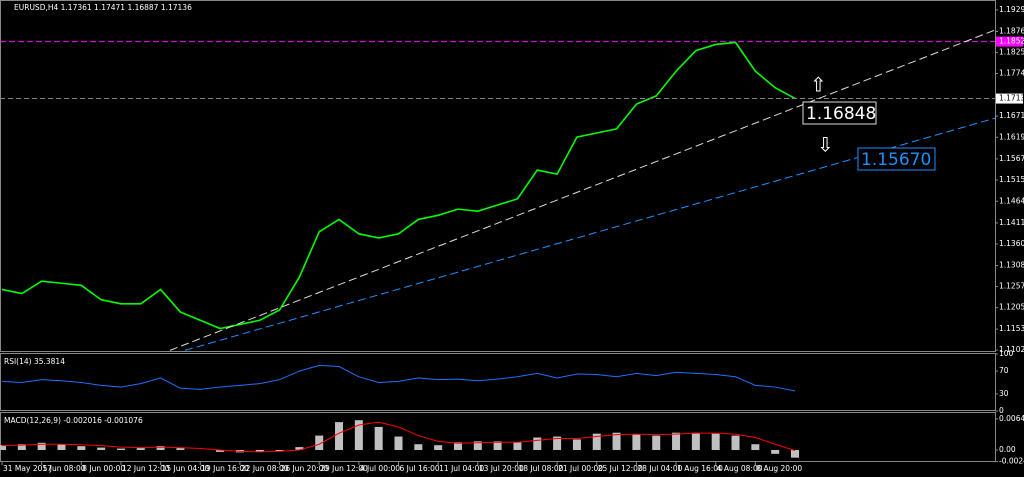  Describe the element at coordinates (1011, 72) in the screenshot. I see `y-tick-label: 1.17745` at that location.